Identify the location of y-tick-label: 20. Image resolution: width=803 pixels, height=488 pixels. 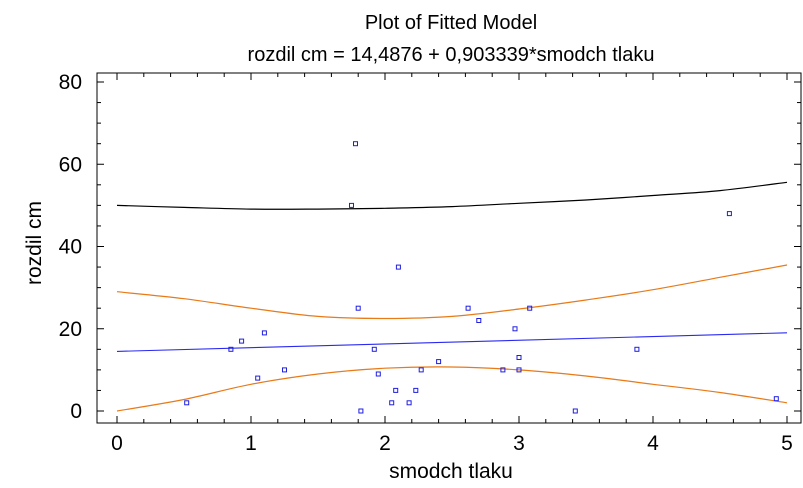
(70, 329).